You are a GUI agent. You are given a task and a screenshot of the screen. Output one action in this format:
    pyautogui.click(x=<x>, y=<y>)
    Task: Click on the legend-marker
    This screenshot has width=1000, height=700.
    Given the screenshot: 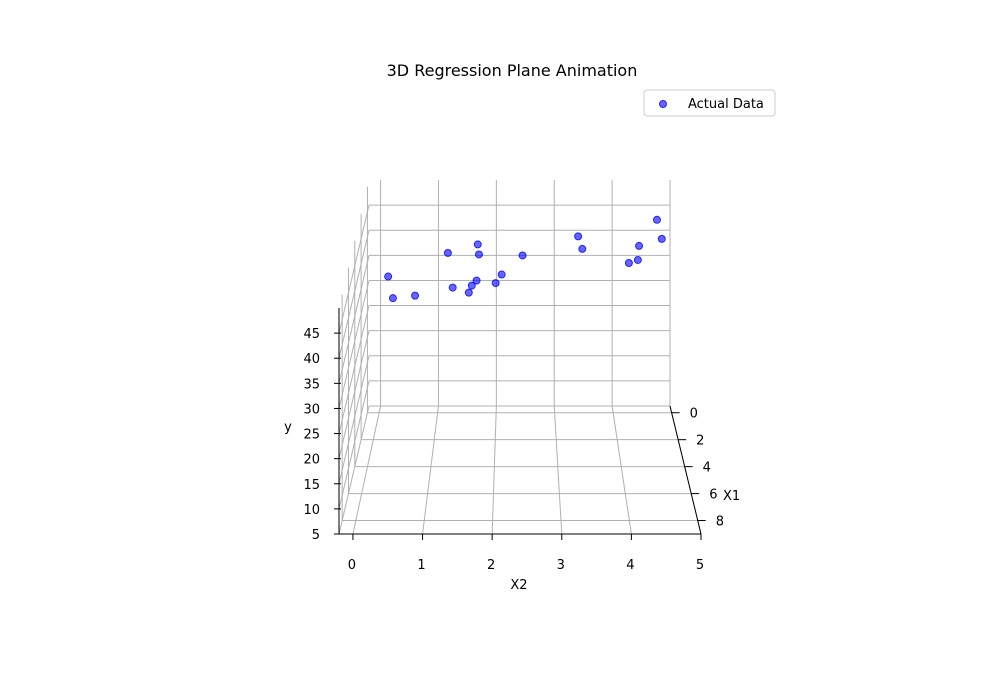 What is the action you would take?
    pyautogui.click(x=663, y=104)
    